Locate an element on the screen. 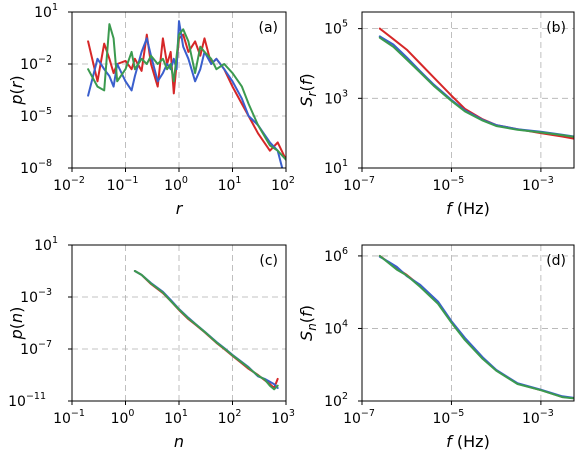  y-tick-label: 10⁵ is located at coordinates (336, 28).